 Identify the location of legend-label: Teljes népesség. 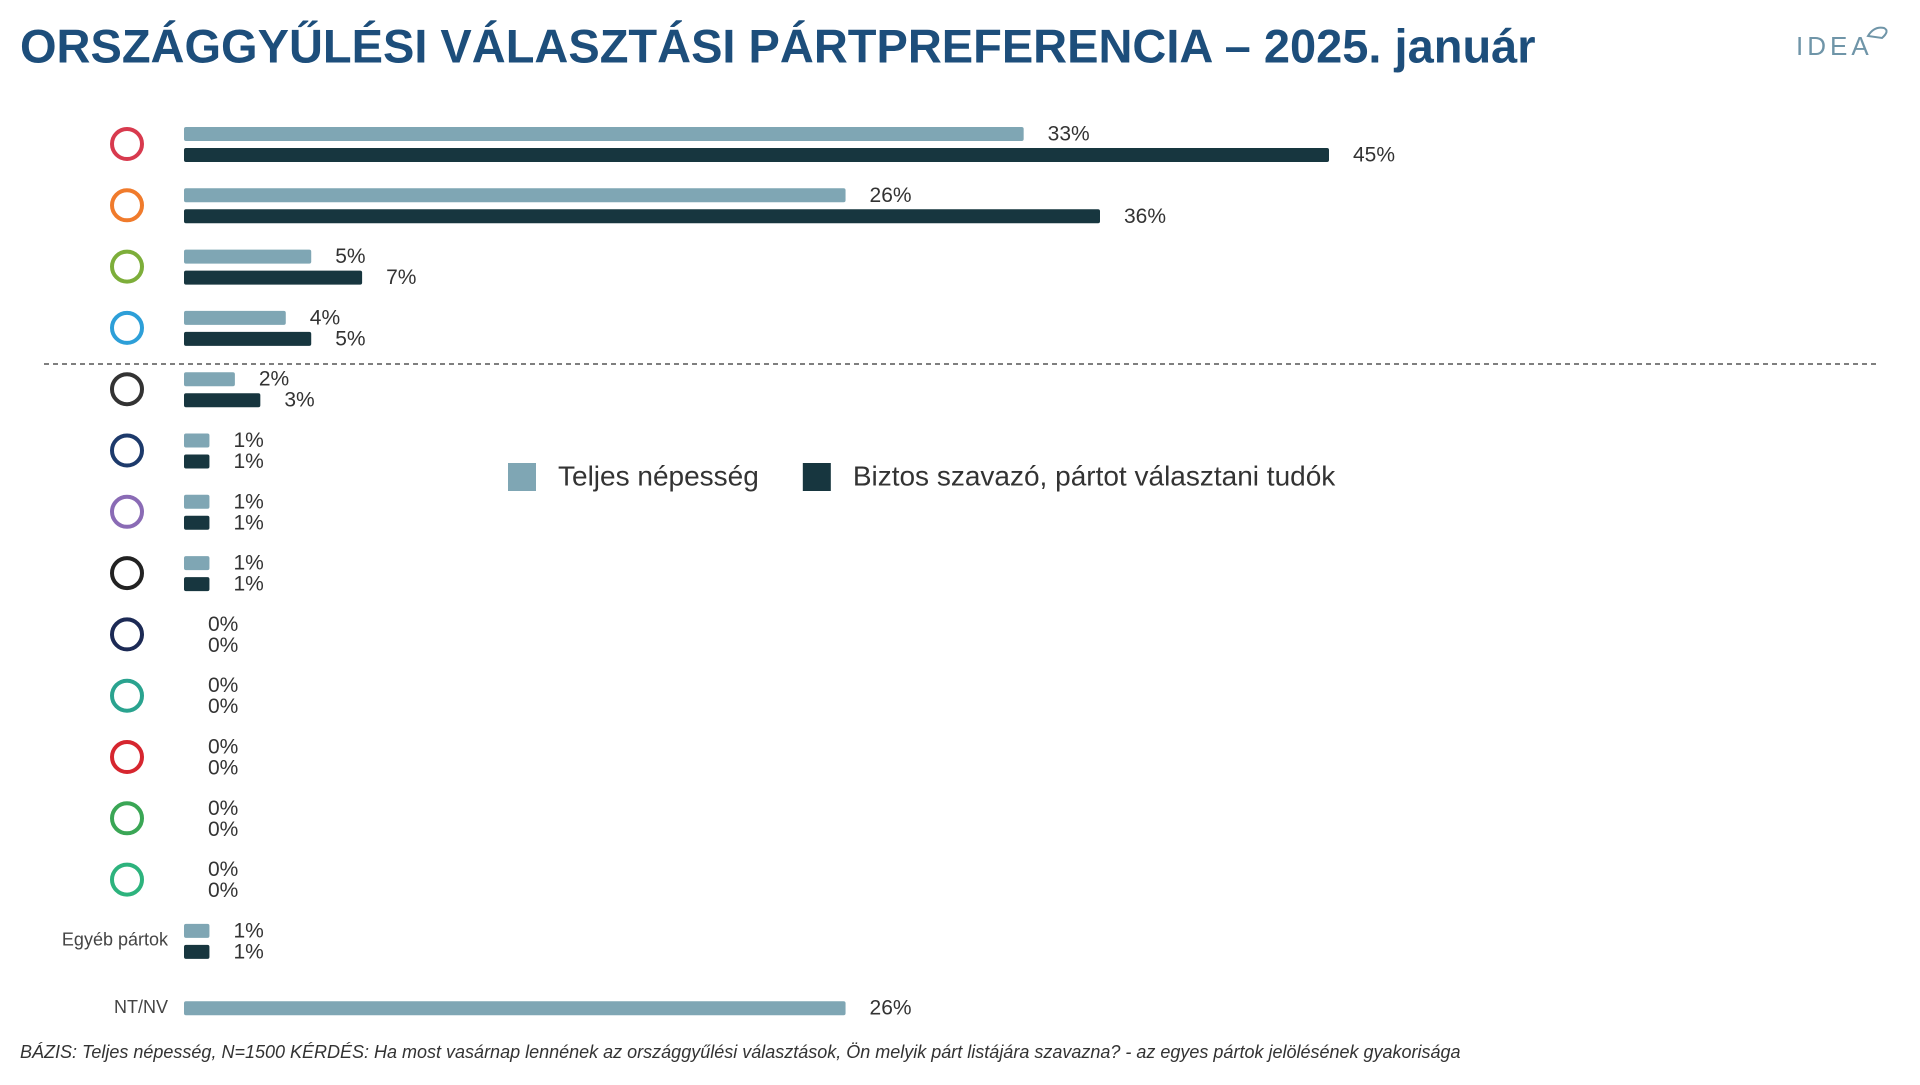
(658, 475).